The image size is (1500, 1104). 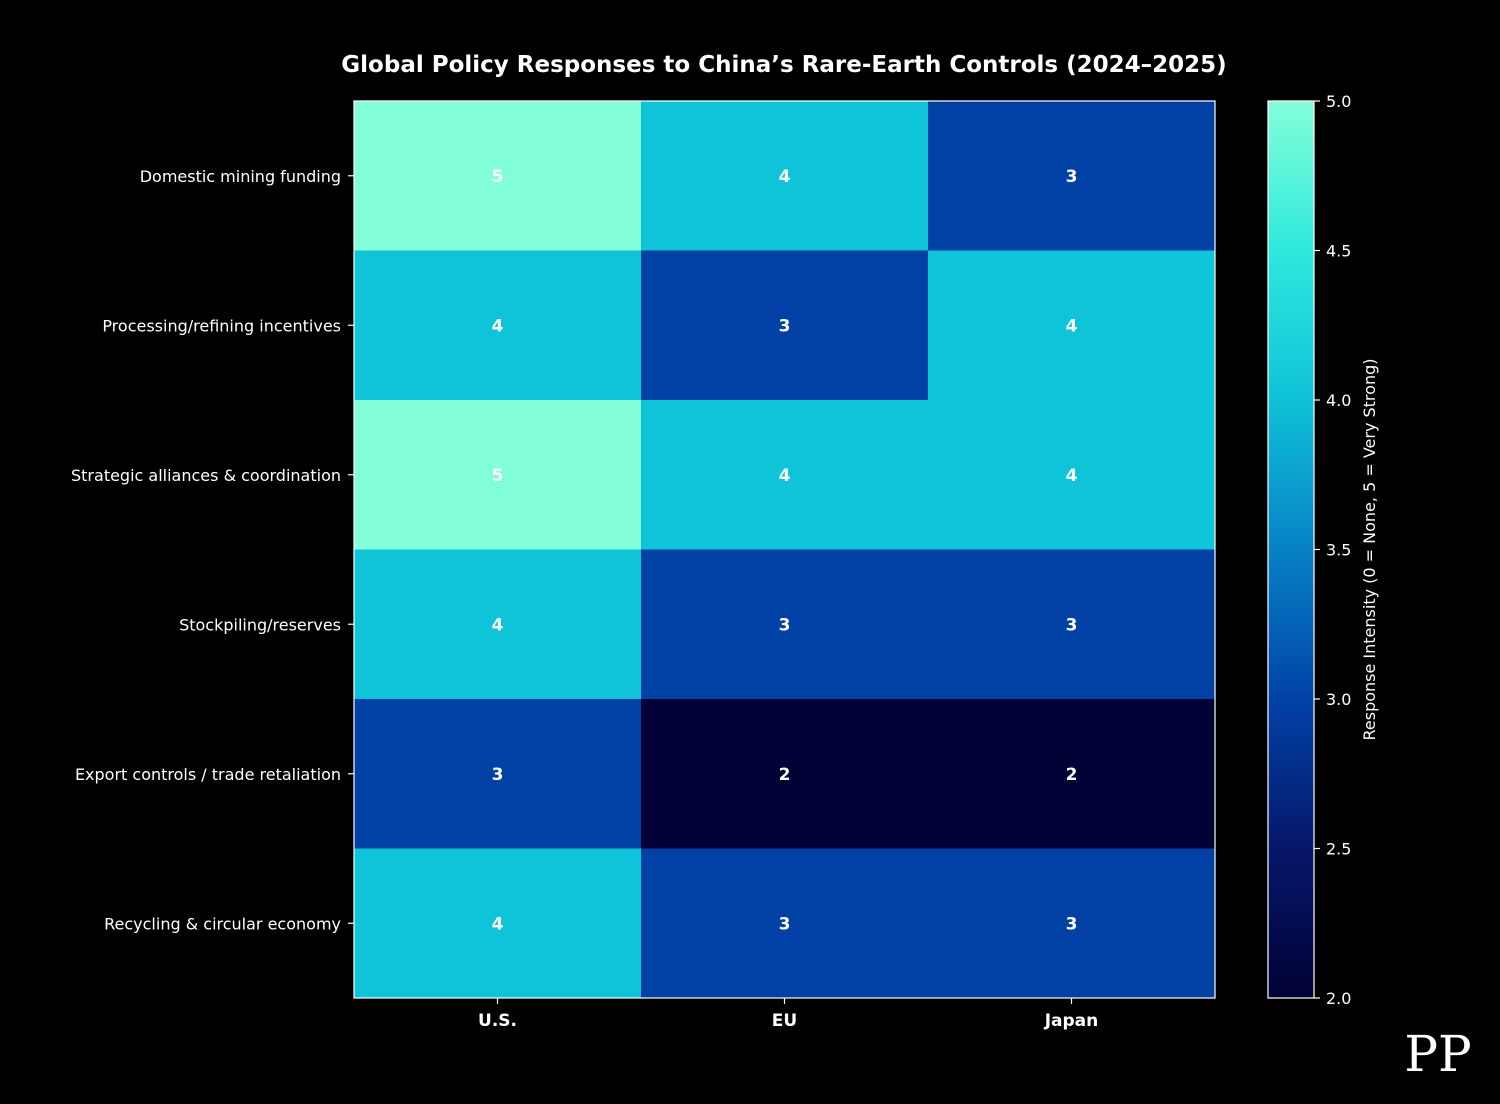 I want to click on row-label: Recycling & circular economy, so click(x=222, y=923).